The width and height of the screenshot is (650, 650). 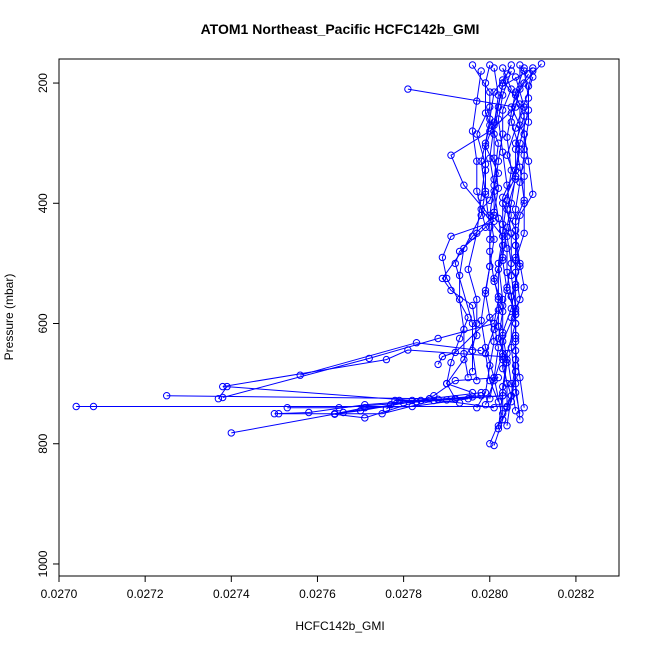 What do you see at coordinates (489, 594) in the screenshot?
I see `x-tick-label: 0.0280` at bounding box center [489, 594].